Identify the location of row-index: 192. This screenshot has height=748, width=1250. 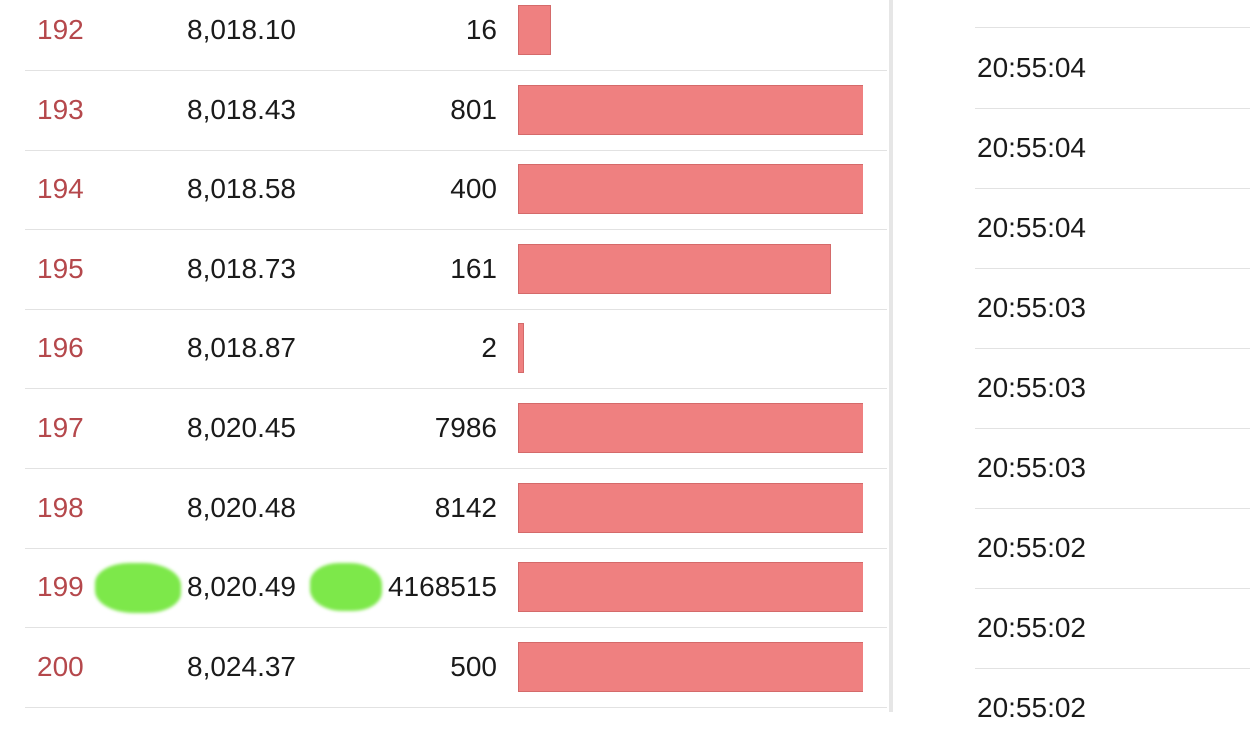
(60, 29).